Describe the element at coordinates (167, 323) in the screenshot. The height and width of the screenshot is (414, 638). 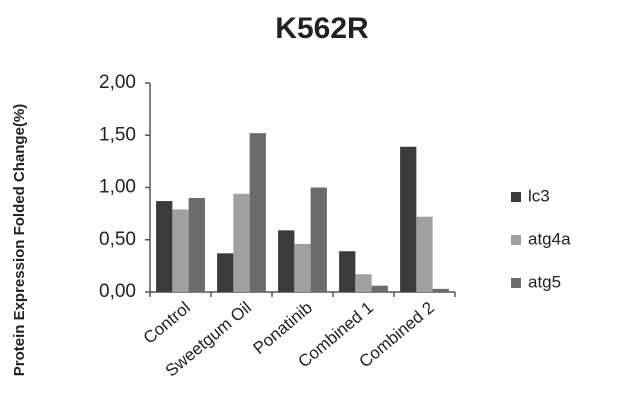
I see `x-tick-label: Control` at that location.